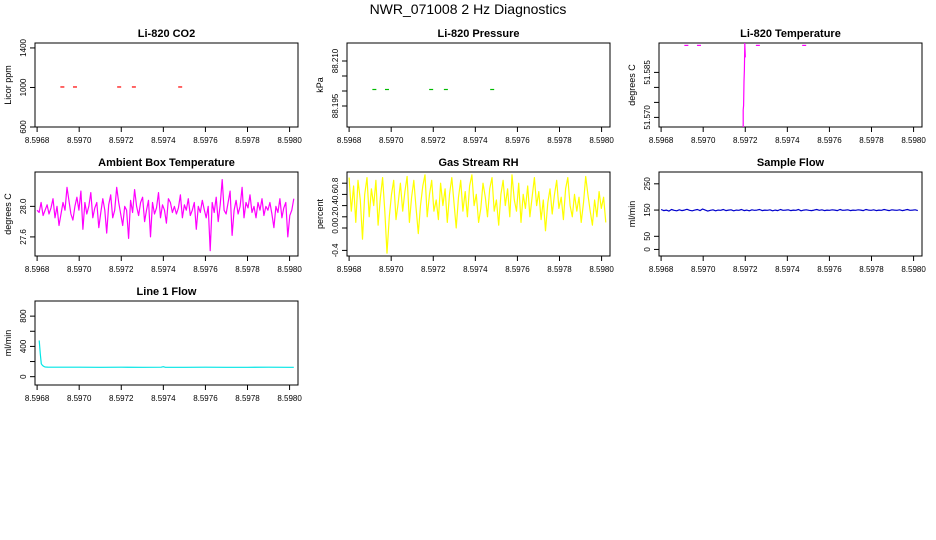 This screenshot has width=936, height=540. I want to click on y-tick-label: 51.585, so click(647, 72).